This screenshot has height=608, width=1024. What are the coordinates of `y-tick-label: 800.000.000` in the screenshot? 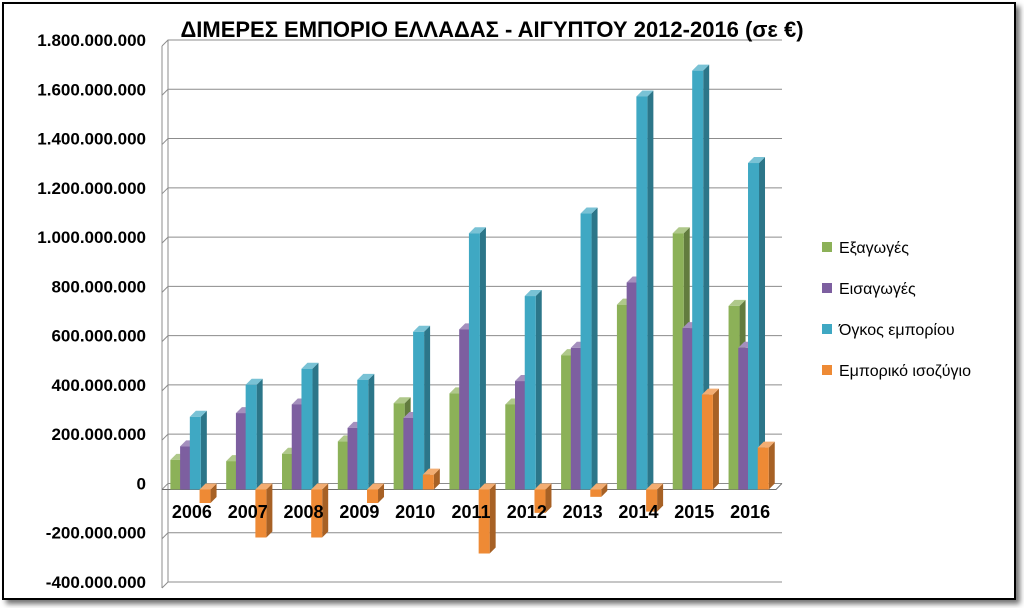 It's located at (98, 286).